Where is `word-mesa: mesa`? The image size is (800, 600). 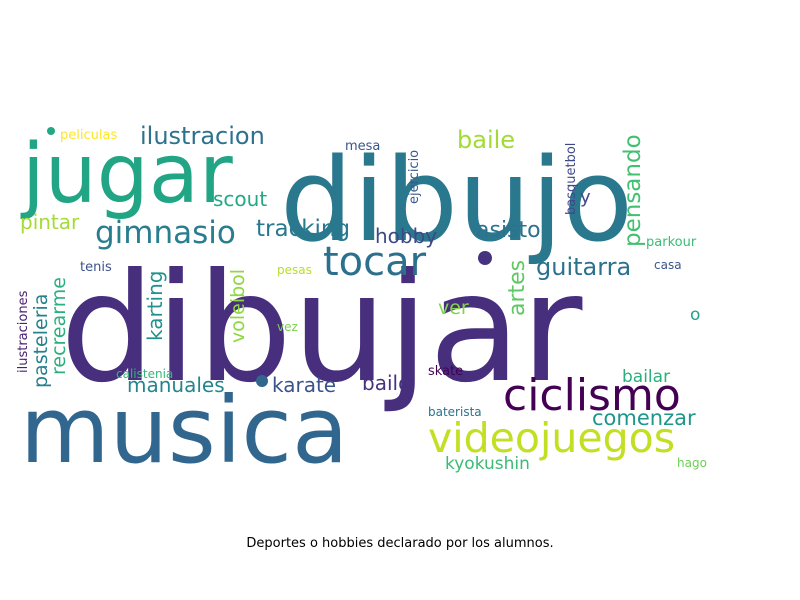
word-mesa: mesa is located at coordinates (362, 146).